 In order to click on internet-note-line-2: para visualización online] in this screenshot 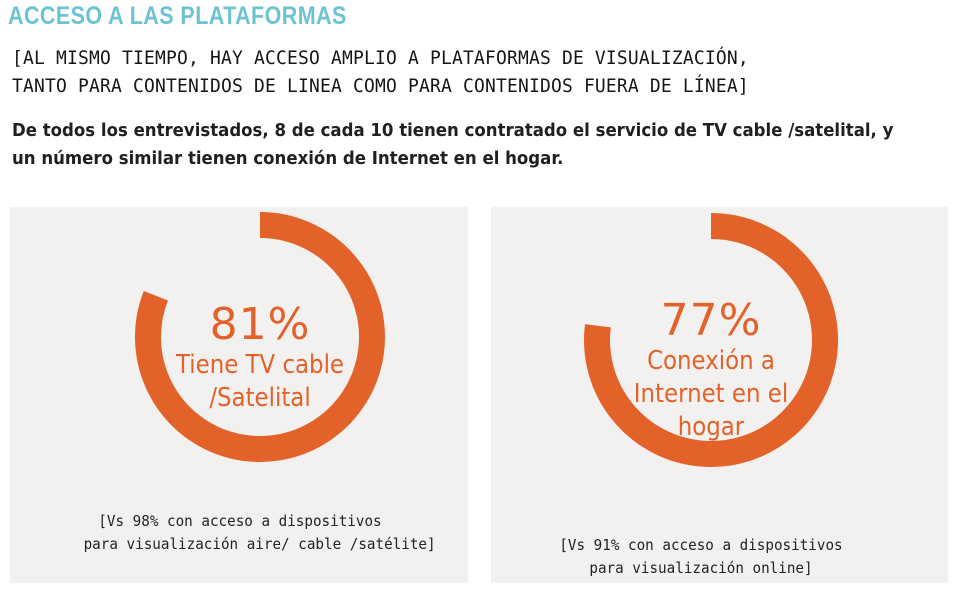, I will do `click(701, 568)`.